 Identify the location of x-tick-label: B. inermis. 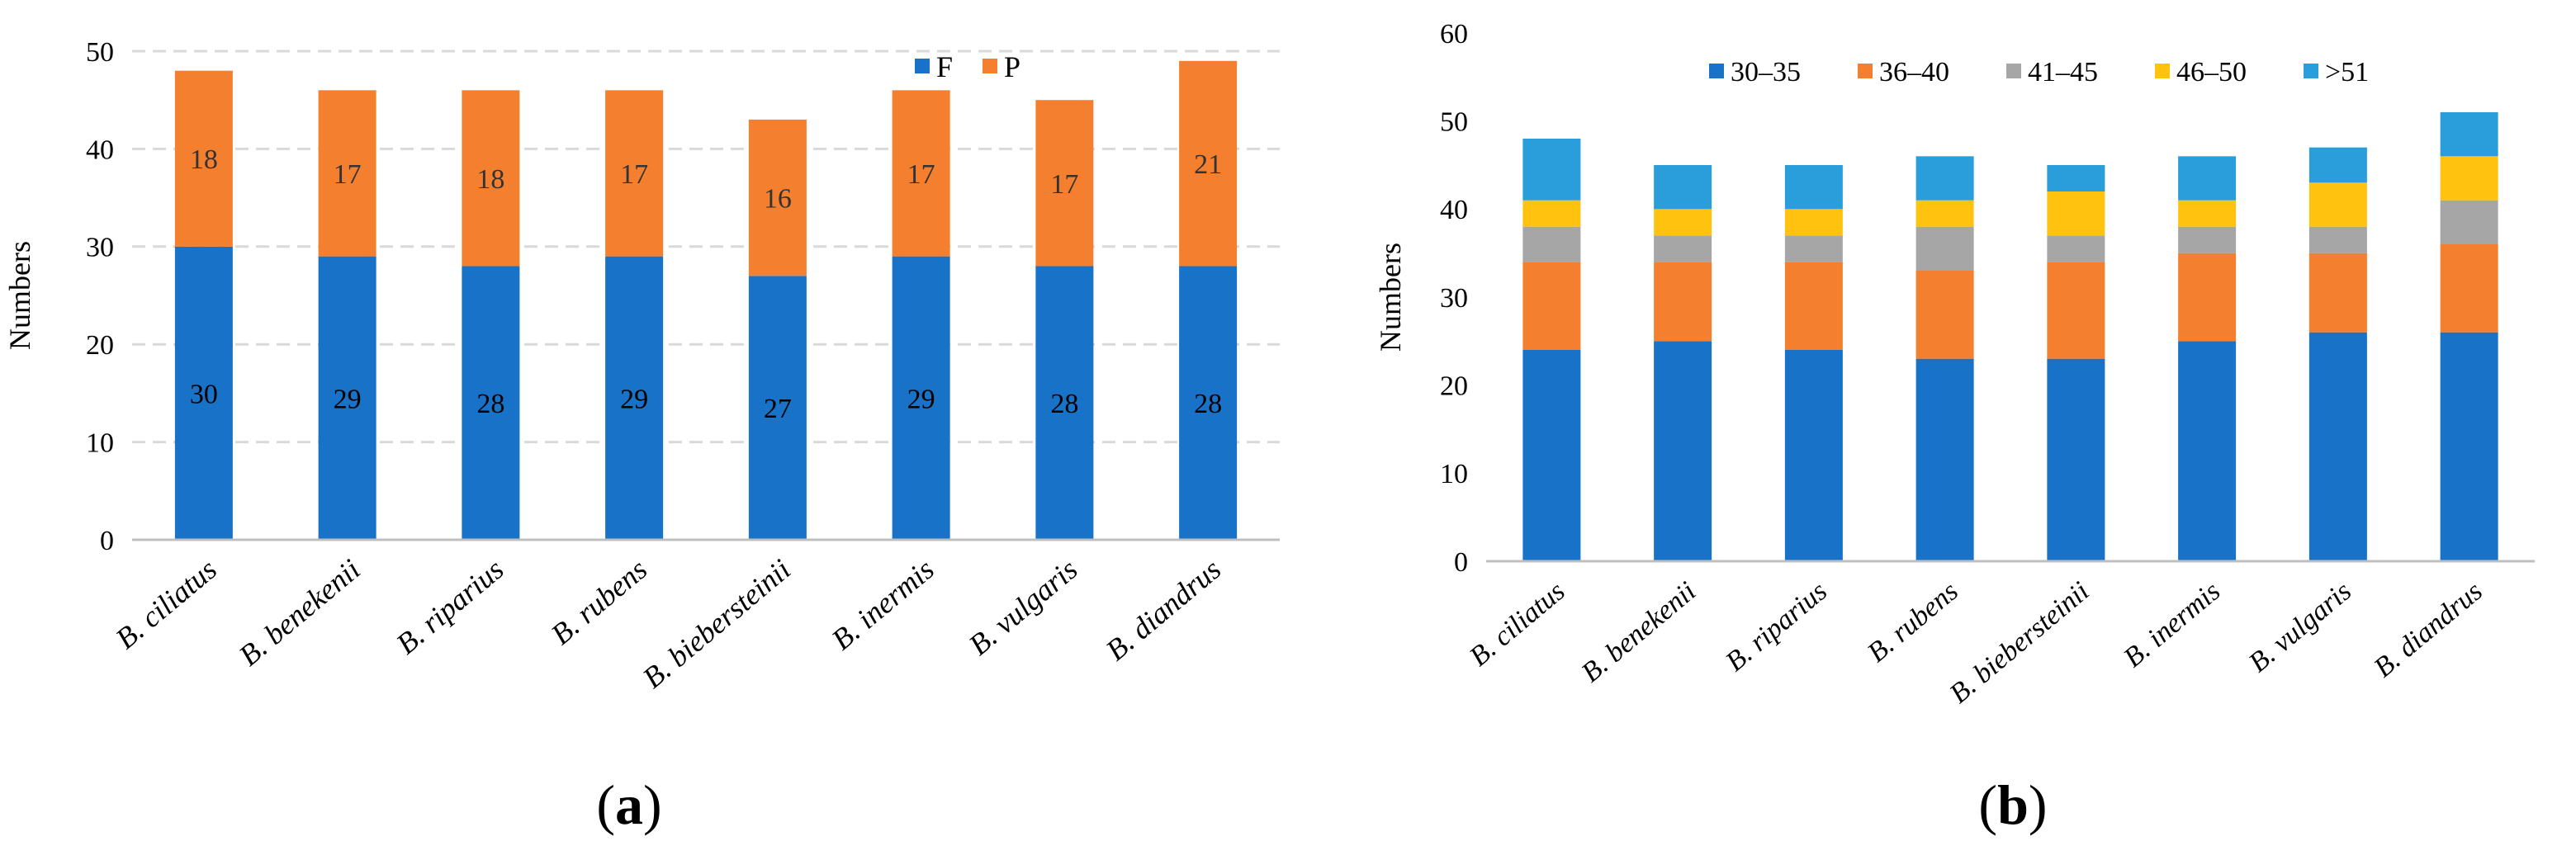
(883, 604).